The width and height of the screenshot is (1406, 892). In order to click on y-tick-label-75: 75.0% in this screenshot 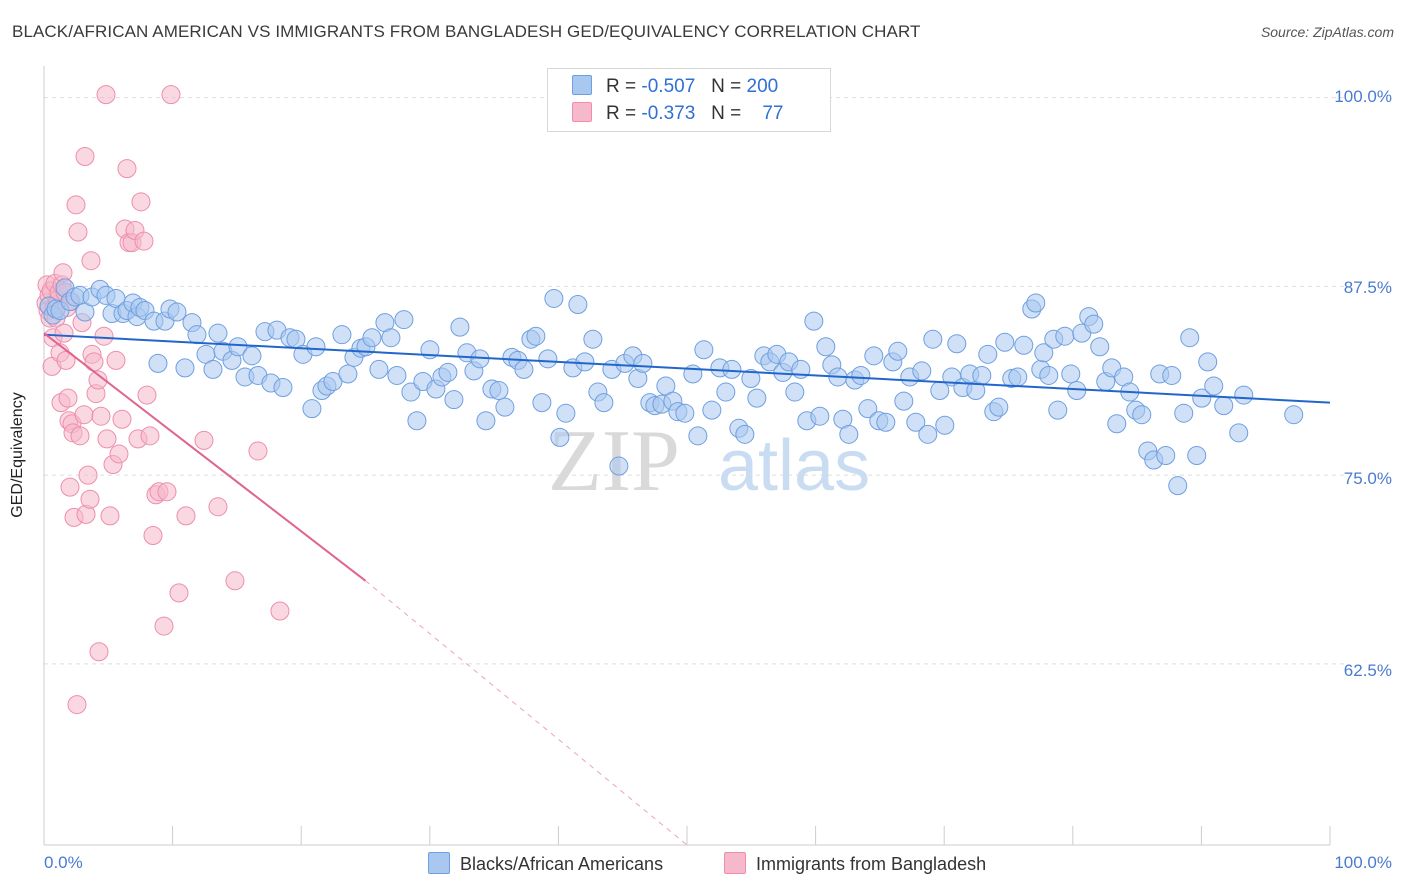, I will do `click(1367, 478)`.